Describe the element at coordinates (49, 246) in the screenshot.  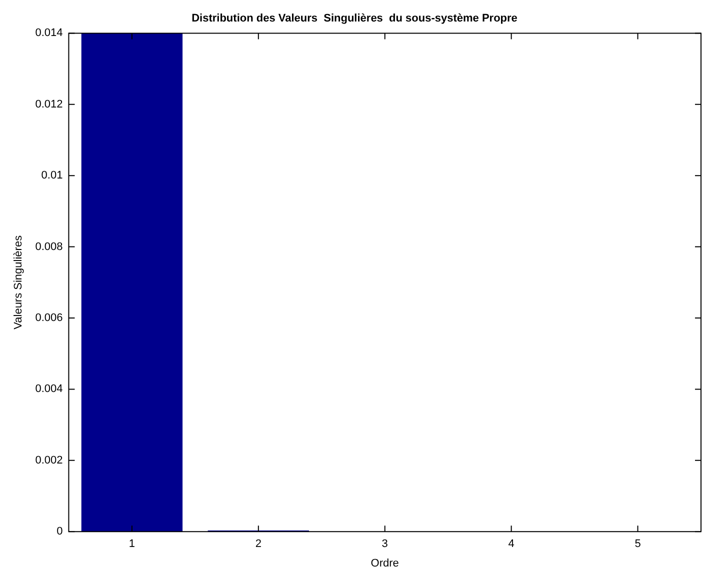
I see `y-tick-label: 0.008` at that location.